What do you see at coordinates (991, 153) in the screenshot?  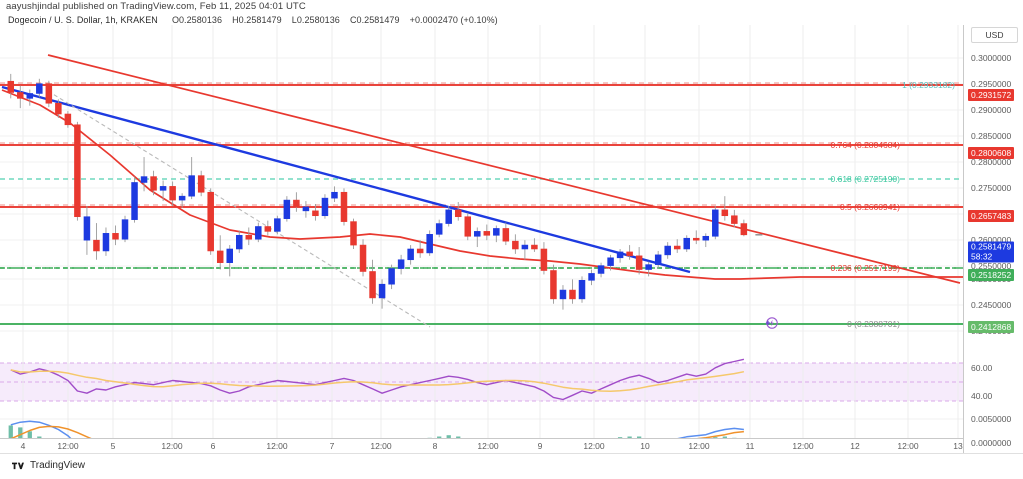 I see `price-badge: 0.2800608` at bounding box center [991, 153].